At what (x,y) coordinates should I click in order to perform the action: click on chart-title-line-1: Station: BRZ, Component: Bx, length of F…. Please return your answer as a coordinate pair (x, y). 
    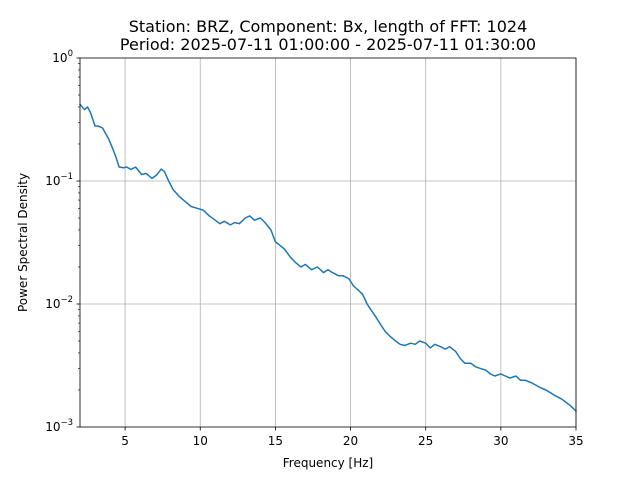
    Looking at the image, I should click on (328, 26).